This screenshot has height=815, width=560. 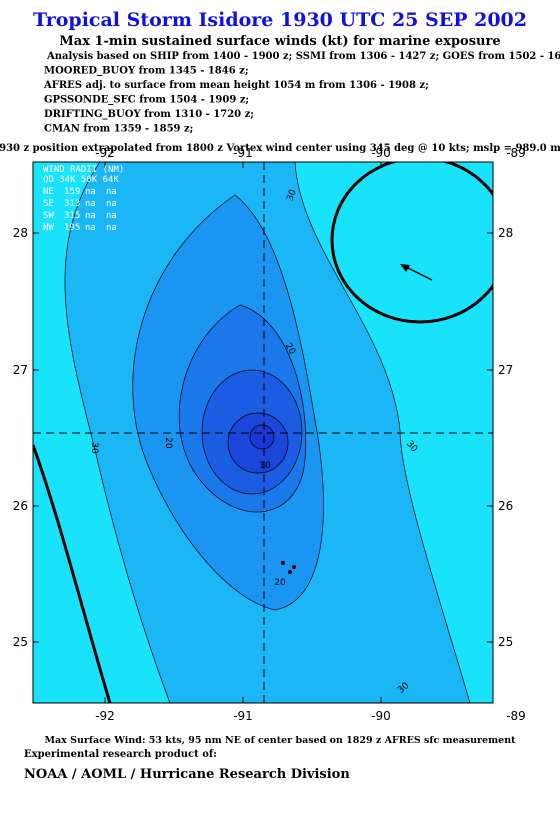 What do you see at coordinates (381, 716) in the screenshot?
I see `lon-label-bottom: -90` at bounding box center [381, 716].